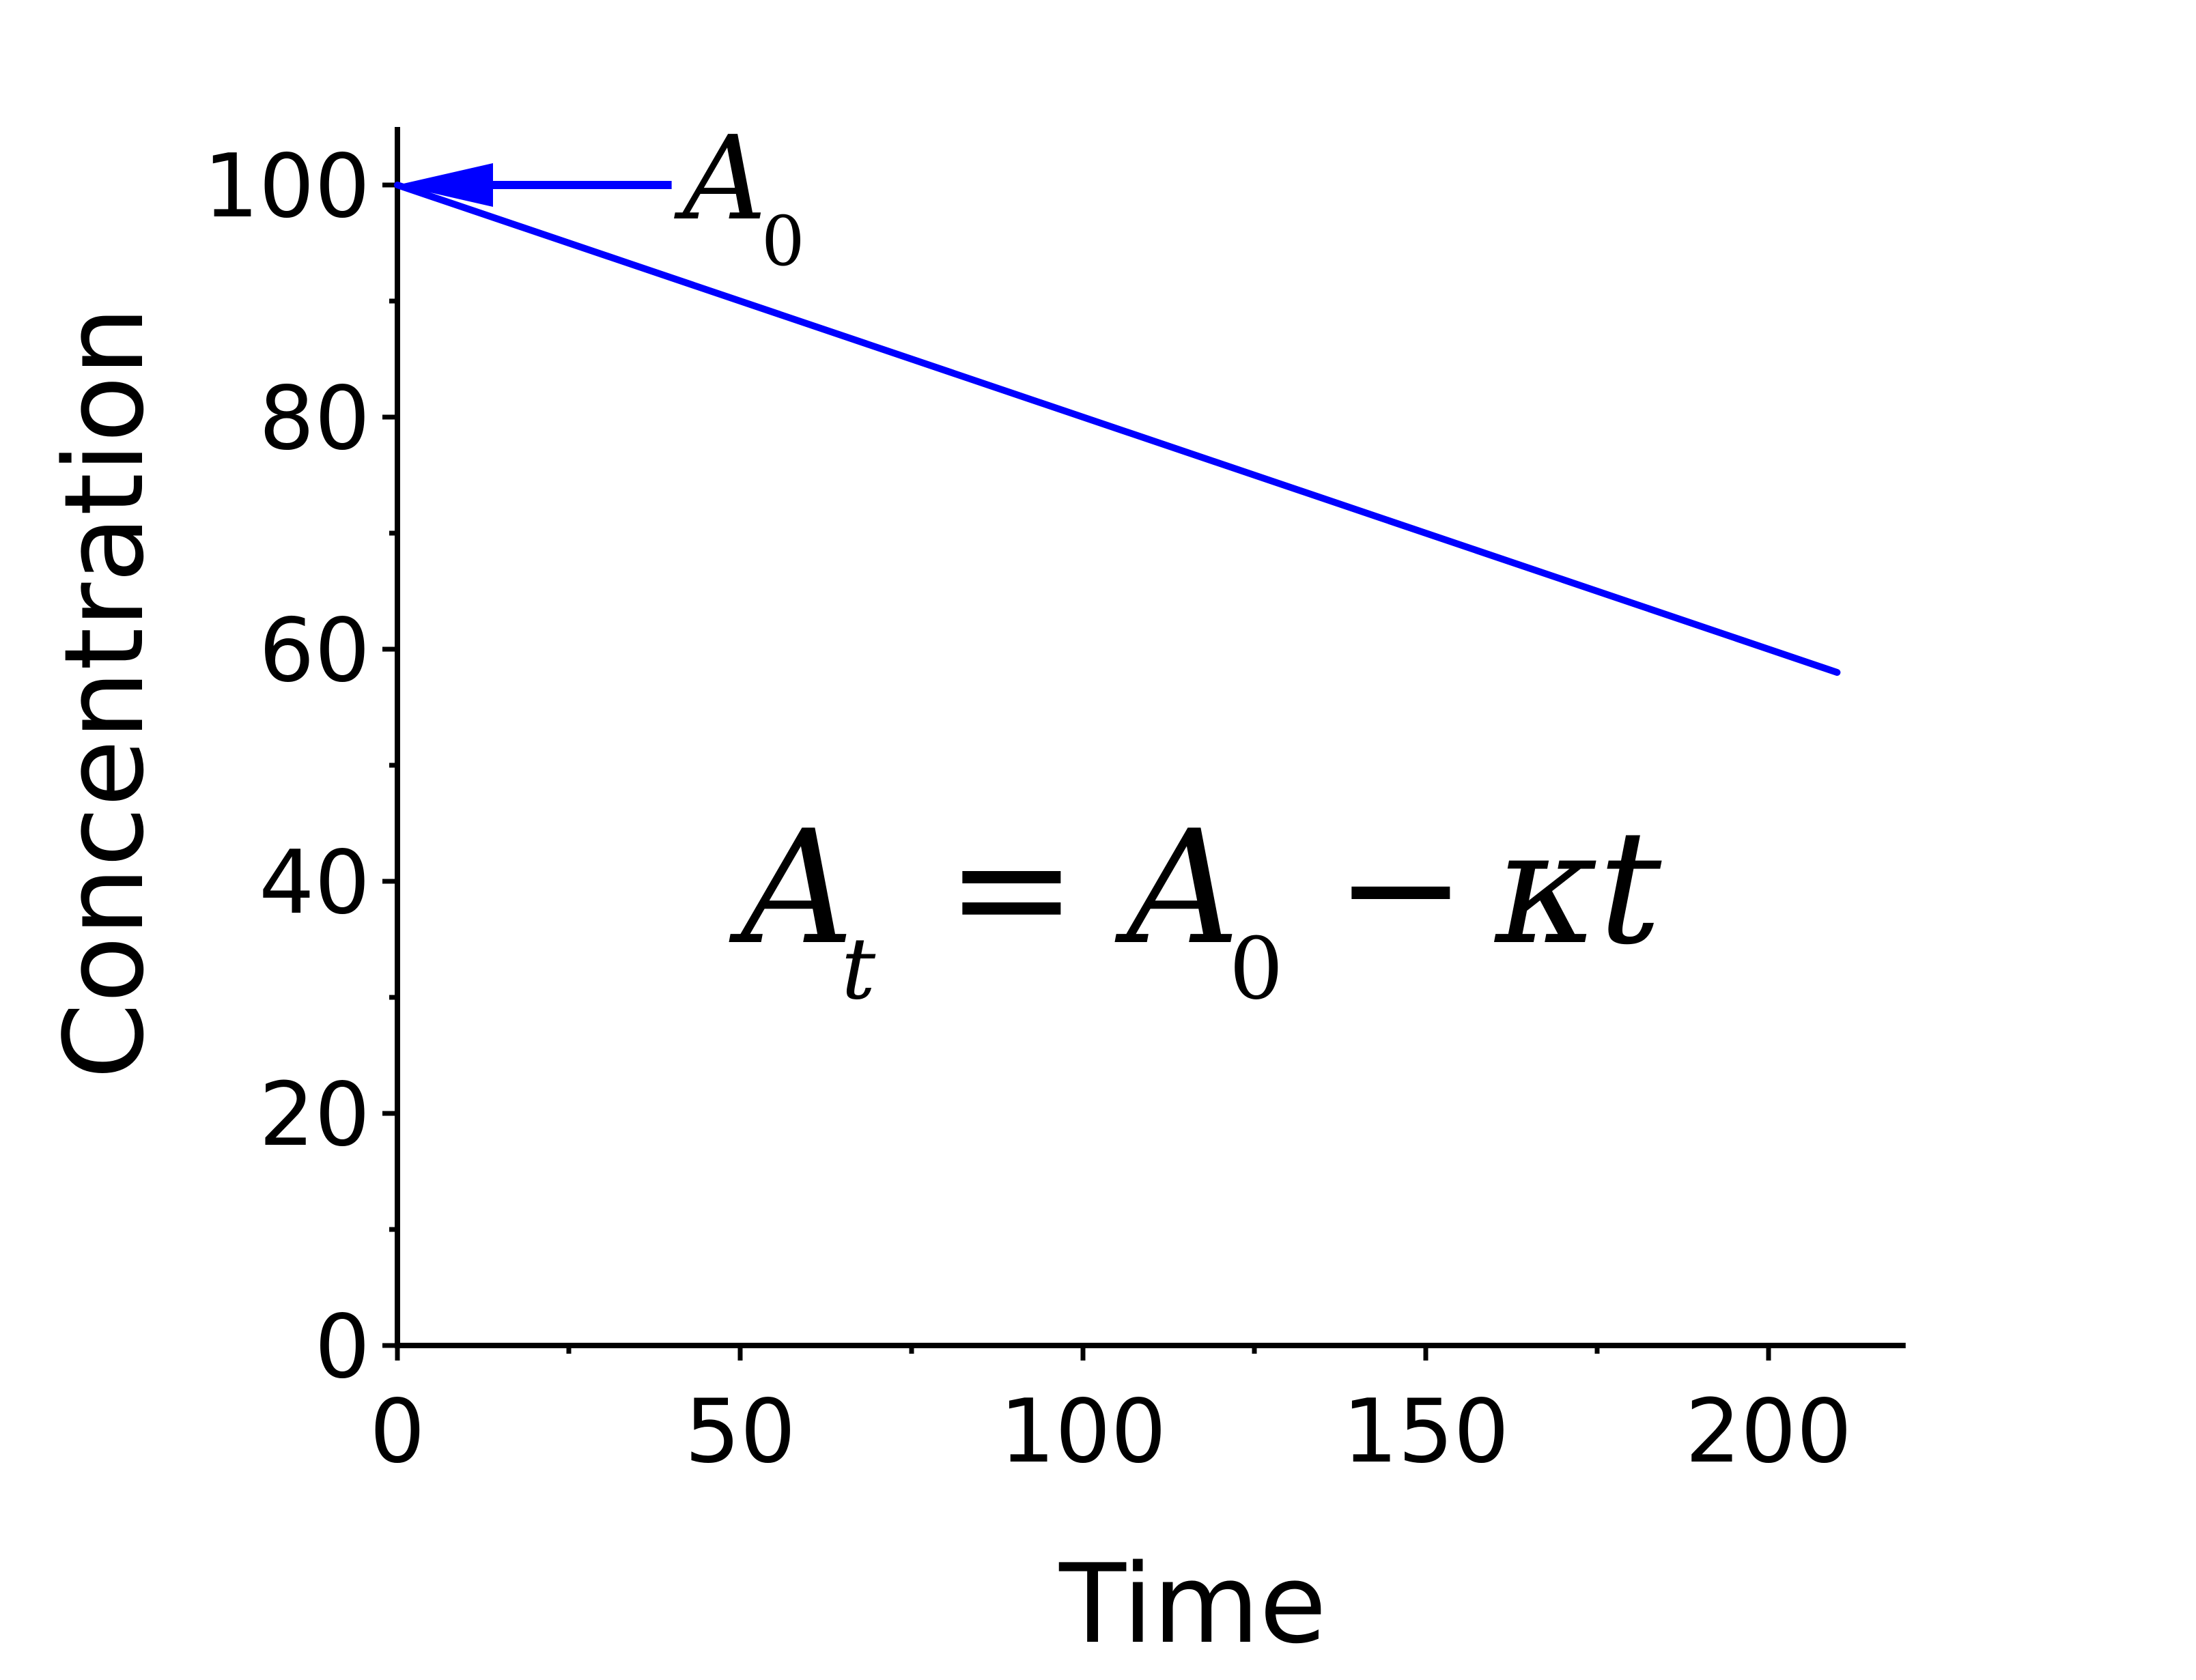 The image size is (2196, 1680). What do you see at coordinates (1083, 1432) in the screenshot?
I see `x-tick-label: 100` at bounding box center [1083, 1432].